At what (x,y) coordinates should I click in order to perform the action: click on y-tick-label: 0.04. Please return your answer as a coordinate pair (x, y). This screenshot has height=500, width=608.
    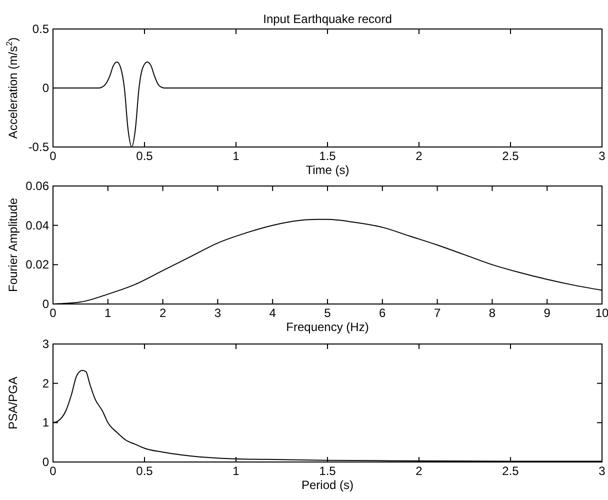
    Looking at the image, I should click on (38, 225).